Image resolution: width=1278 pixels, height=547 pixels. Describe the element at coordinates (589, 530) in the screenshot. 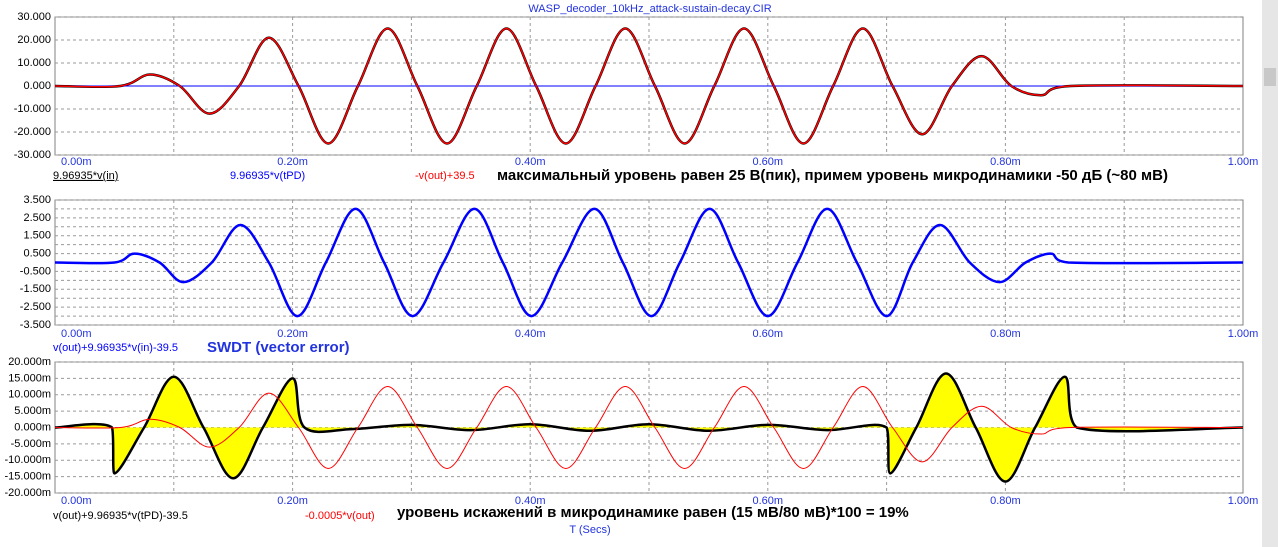

I see `x-axis-label: T (Secs)` at that location.